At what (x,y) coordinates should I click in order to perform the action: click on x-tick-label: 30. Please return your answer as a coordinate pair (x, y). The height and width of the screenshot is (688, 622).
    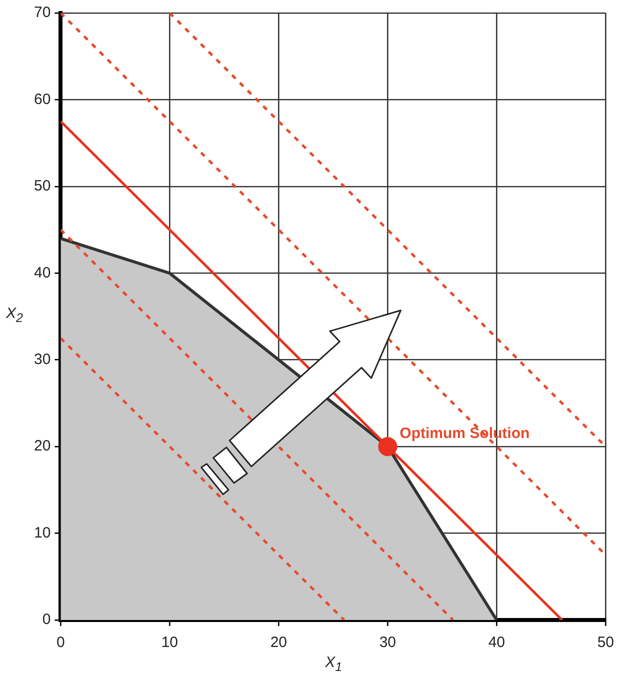
    Looking at the image, I should click on (387, 643).